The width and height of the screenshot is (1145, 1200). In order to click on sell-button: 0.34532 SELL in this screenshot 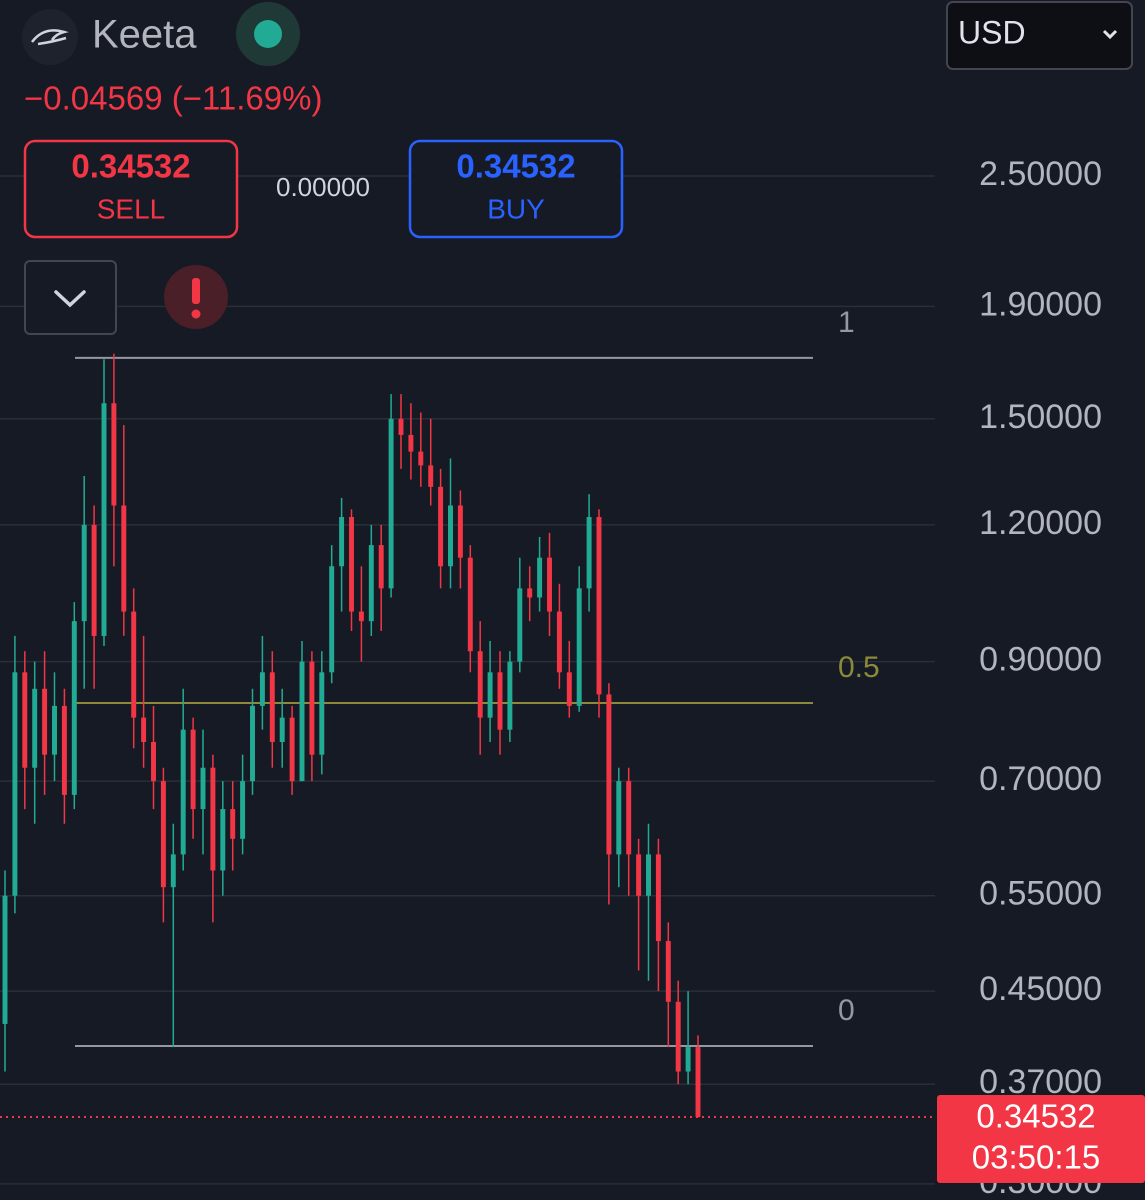, I will do `click(131, 189)`.